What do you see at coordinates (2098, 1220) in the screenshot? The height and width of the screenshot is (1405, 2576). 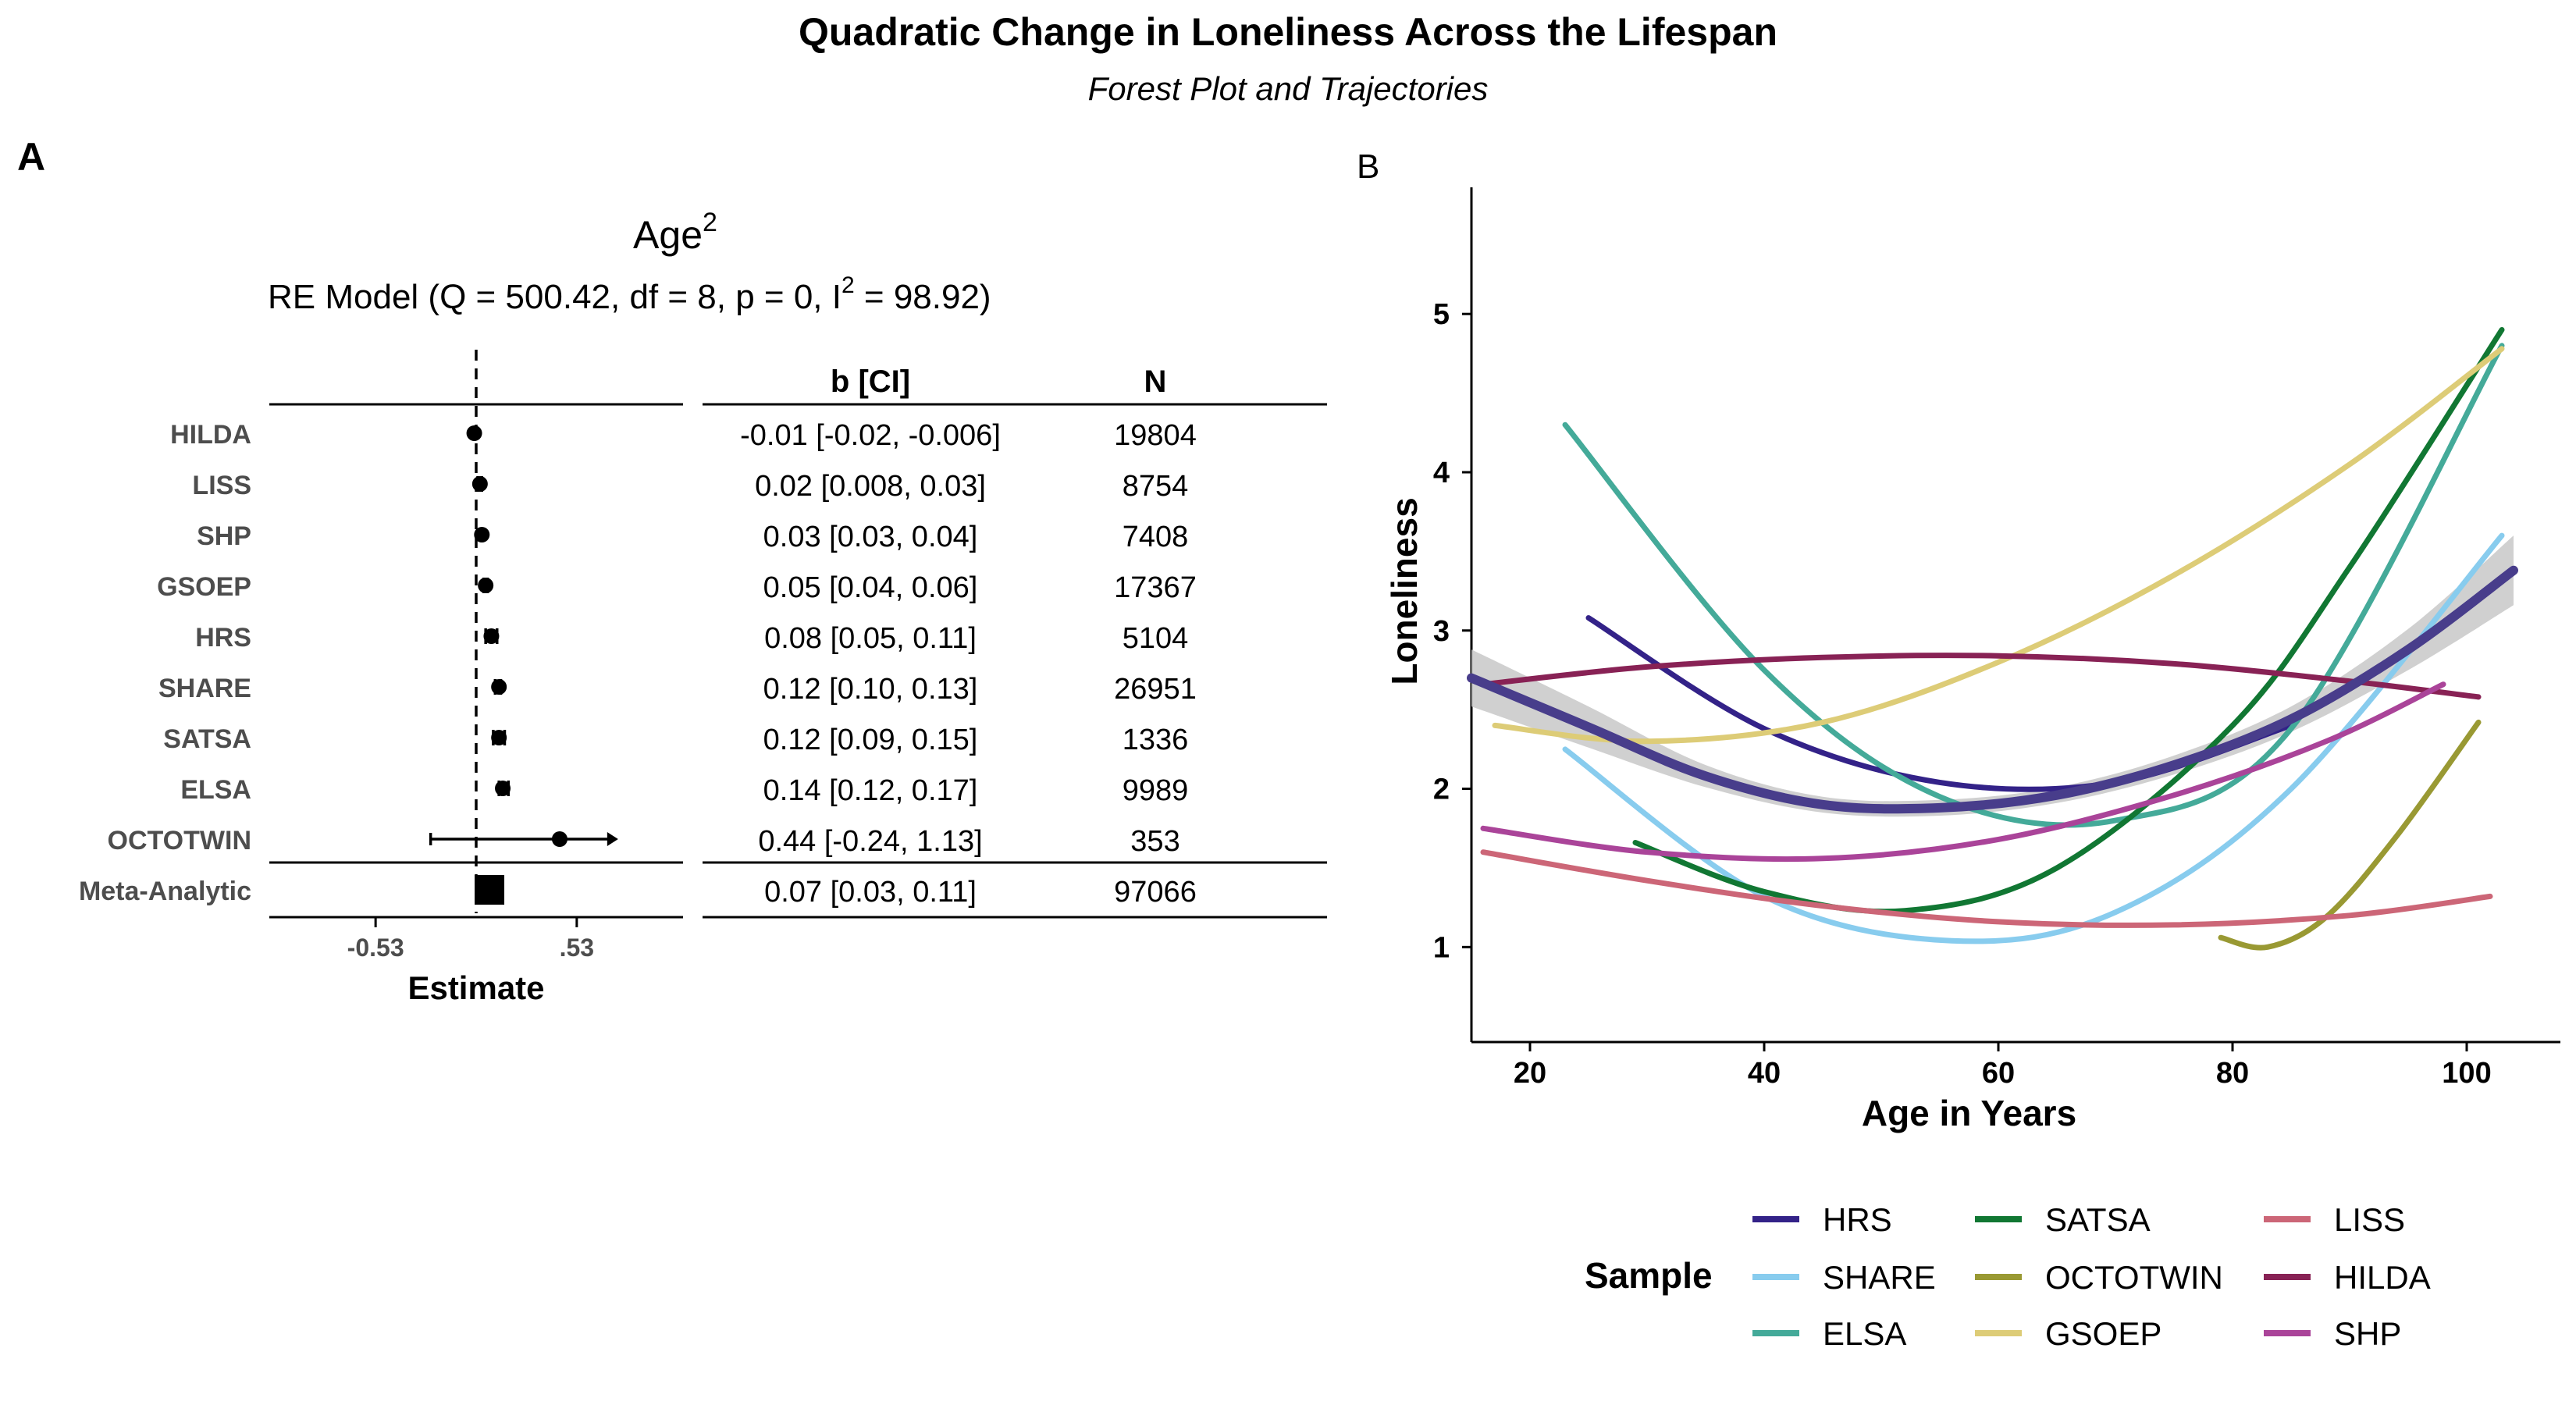 I see `legend-label-satsa: SATSA` at bounding box center [2098, 1220].